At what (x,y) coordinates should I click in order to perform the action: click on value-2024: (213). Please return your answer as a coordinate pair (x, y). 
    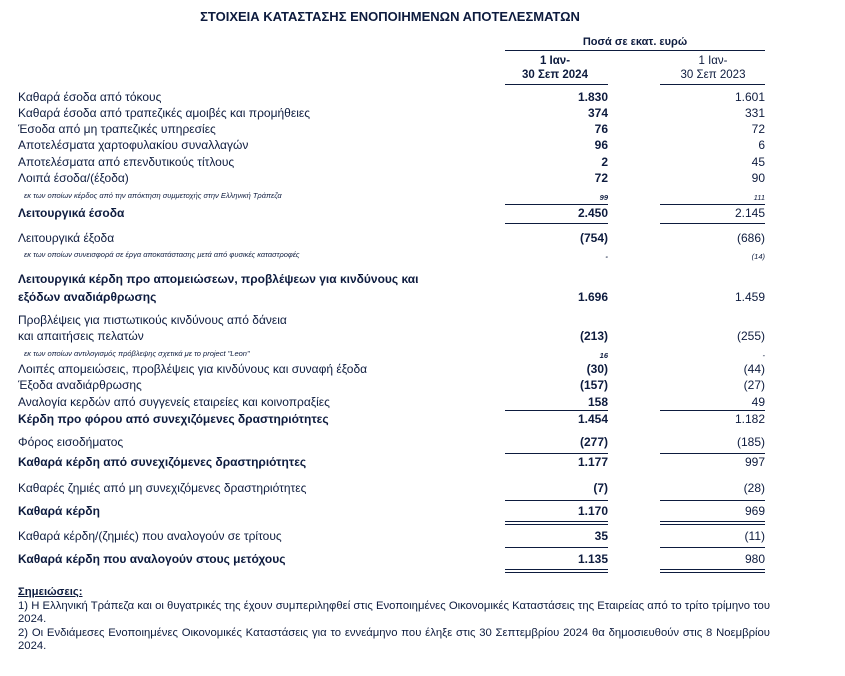
    Looking at the image, I should click on (593, 336).